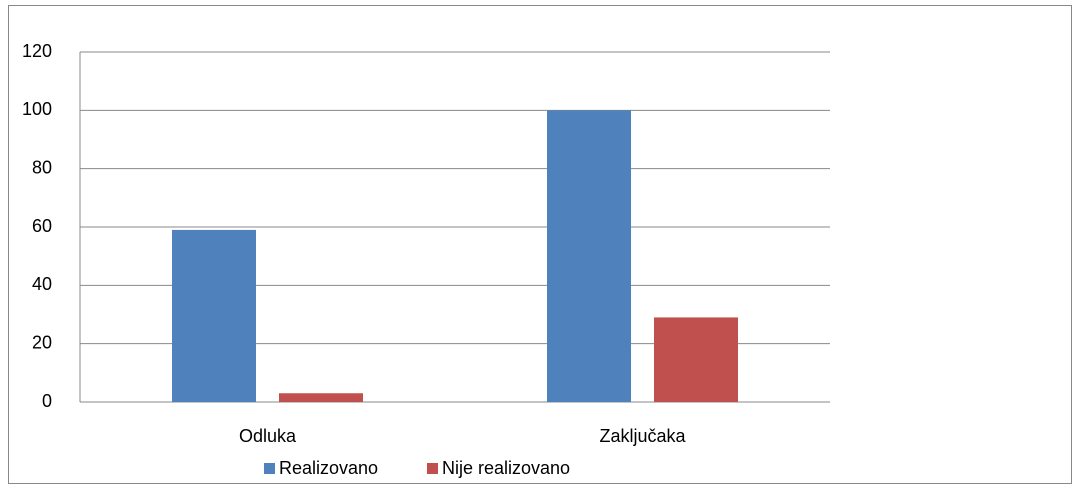  What do you see at coordinates (42, 226) in the screenshot?
I see `y-tick-label: 60` at bounding box center [42, 226].